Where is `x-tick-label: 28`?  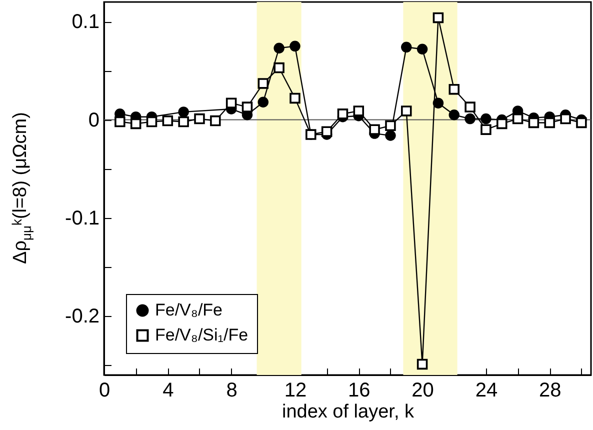 x-tick-label: 28 is located at coordinates (550, 391).